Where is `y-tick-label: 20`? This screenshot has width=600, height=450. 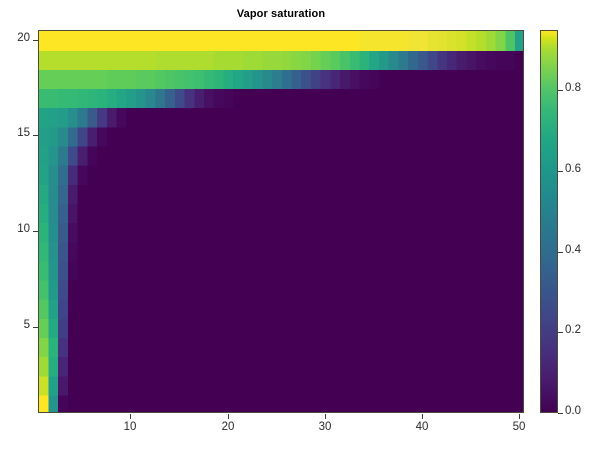
y-tick-label: 20 is located at coordinates (23, 38).